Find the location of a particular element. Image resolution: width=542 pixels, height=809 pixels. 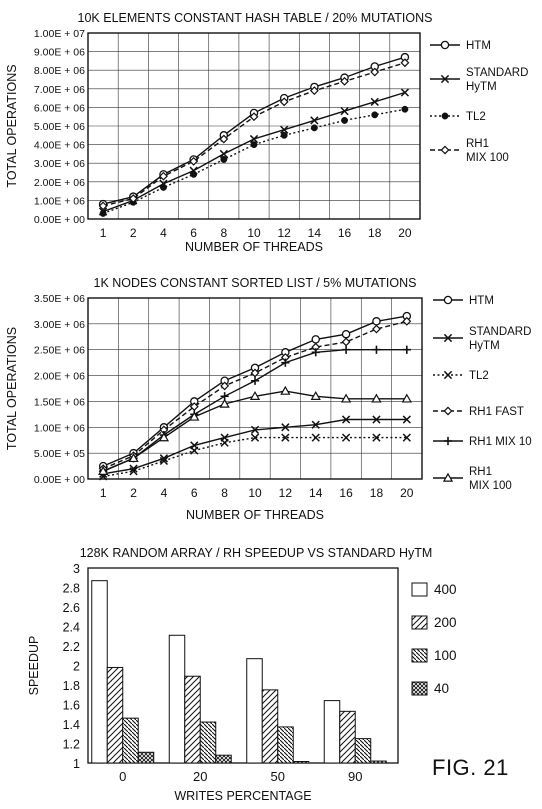

series-standard-hytm is located at coordinates (254, 152).